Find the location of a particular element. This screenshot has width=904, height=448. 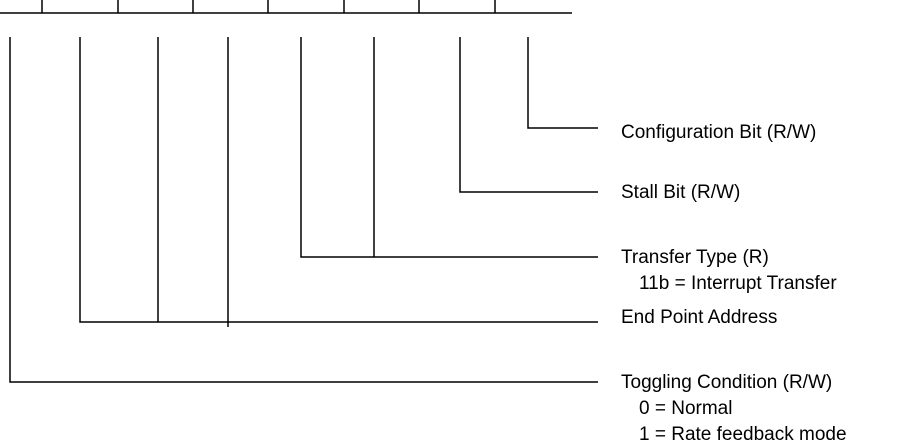

config-bit-leader is located at coordinates (562, 83).